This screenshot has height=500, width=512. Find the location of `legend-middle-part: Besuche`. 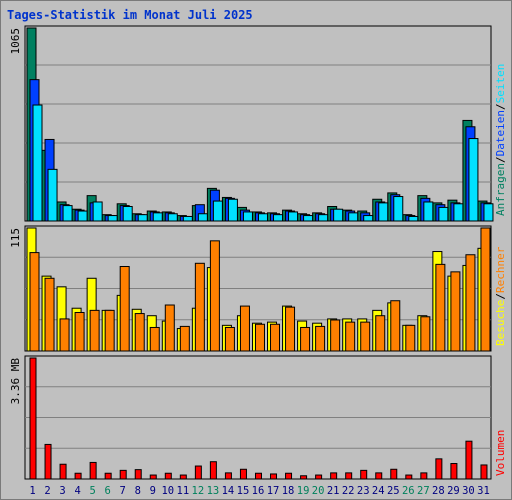

legend-middle-part: Besuche is located at coordinates (500, 323).